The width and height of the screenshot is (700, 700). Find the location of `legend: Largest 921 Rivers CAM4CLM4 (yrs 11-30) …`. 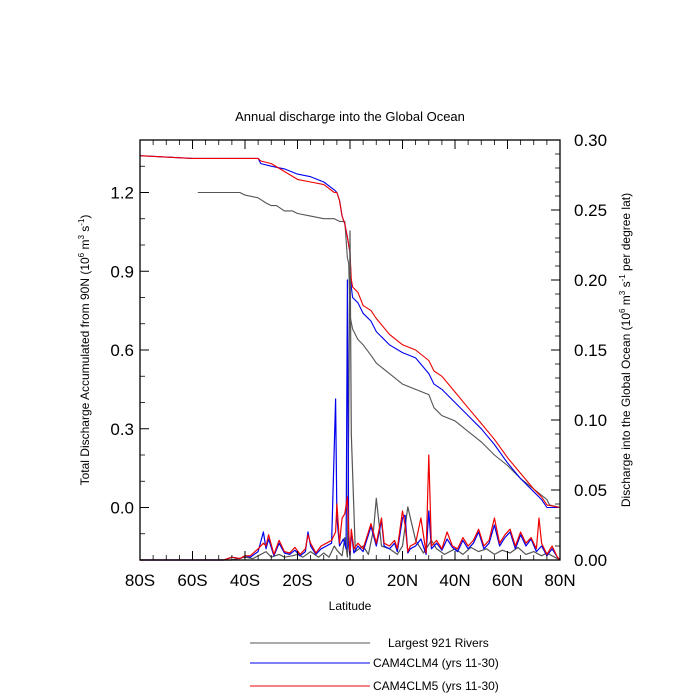

legend: Largest 921 Rivers CAM4CLM4 (yrs 11-30) … is located at coordinates (374, 664).